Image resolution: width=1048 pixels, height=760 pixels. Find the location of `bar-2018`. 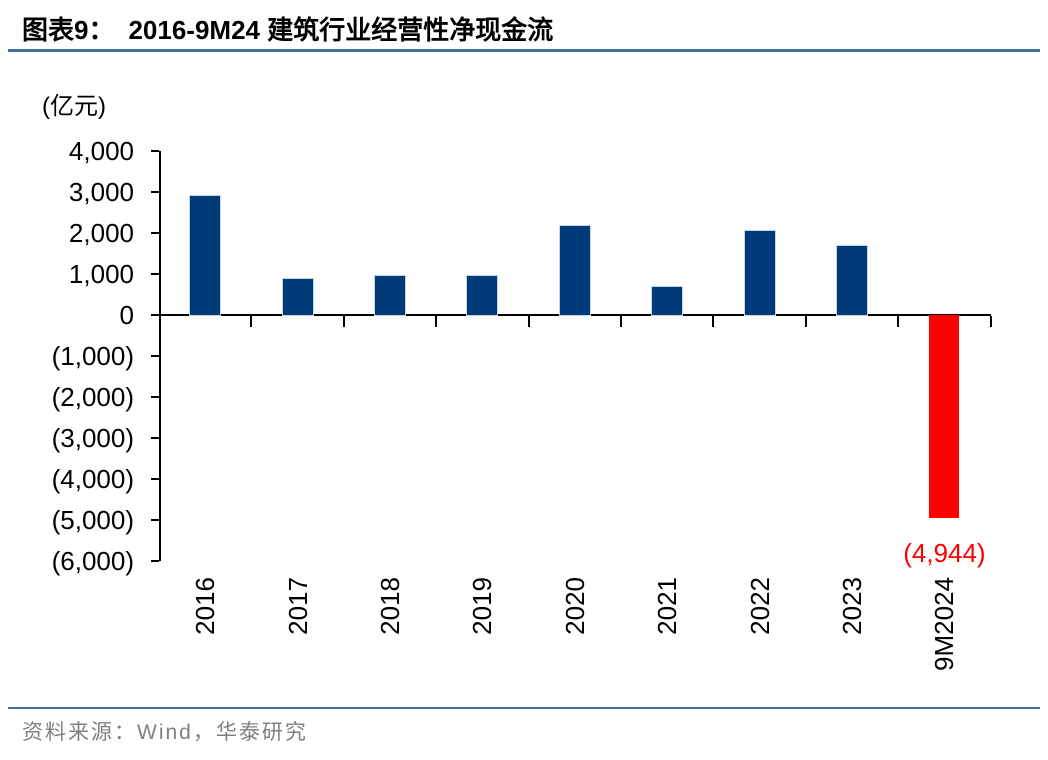

bar-2018 is located at coordinates (390, 295).